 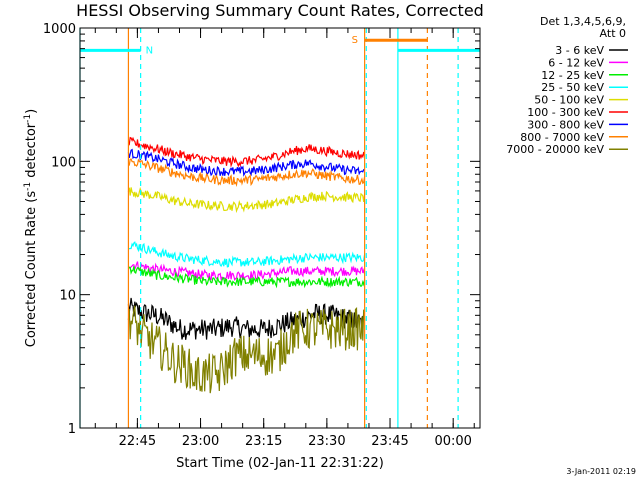 I want to click on series-line-50-100kev, so click(x=246, y=200).